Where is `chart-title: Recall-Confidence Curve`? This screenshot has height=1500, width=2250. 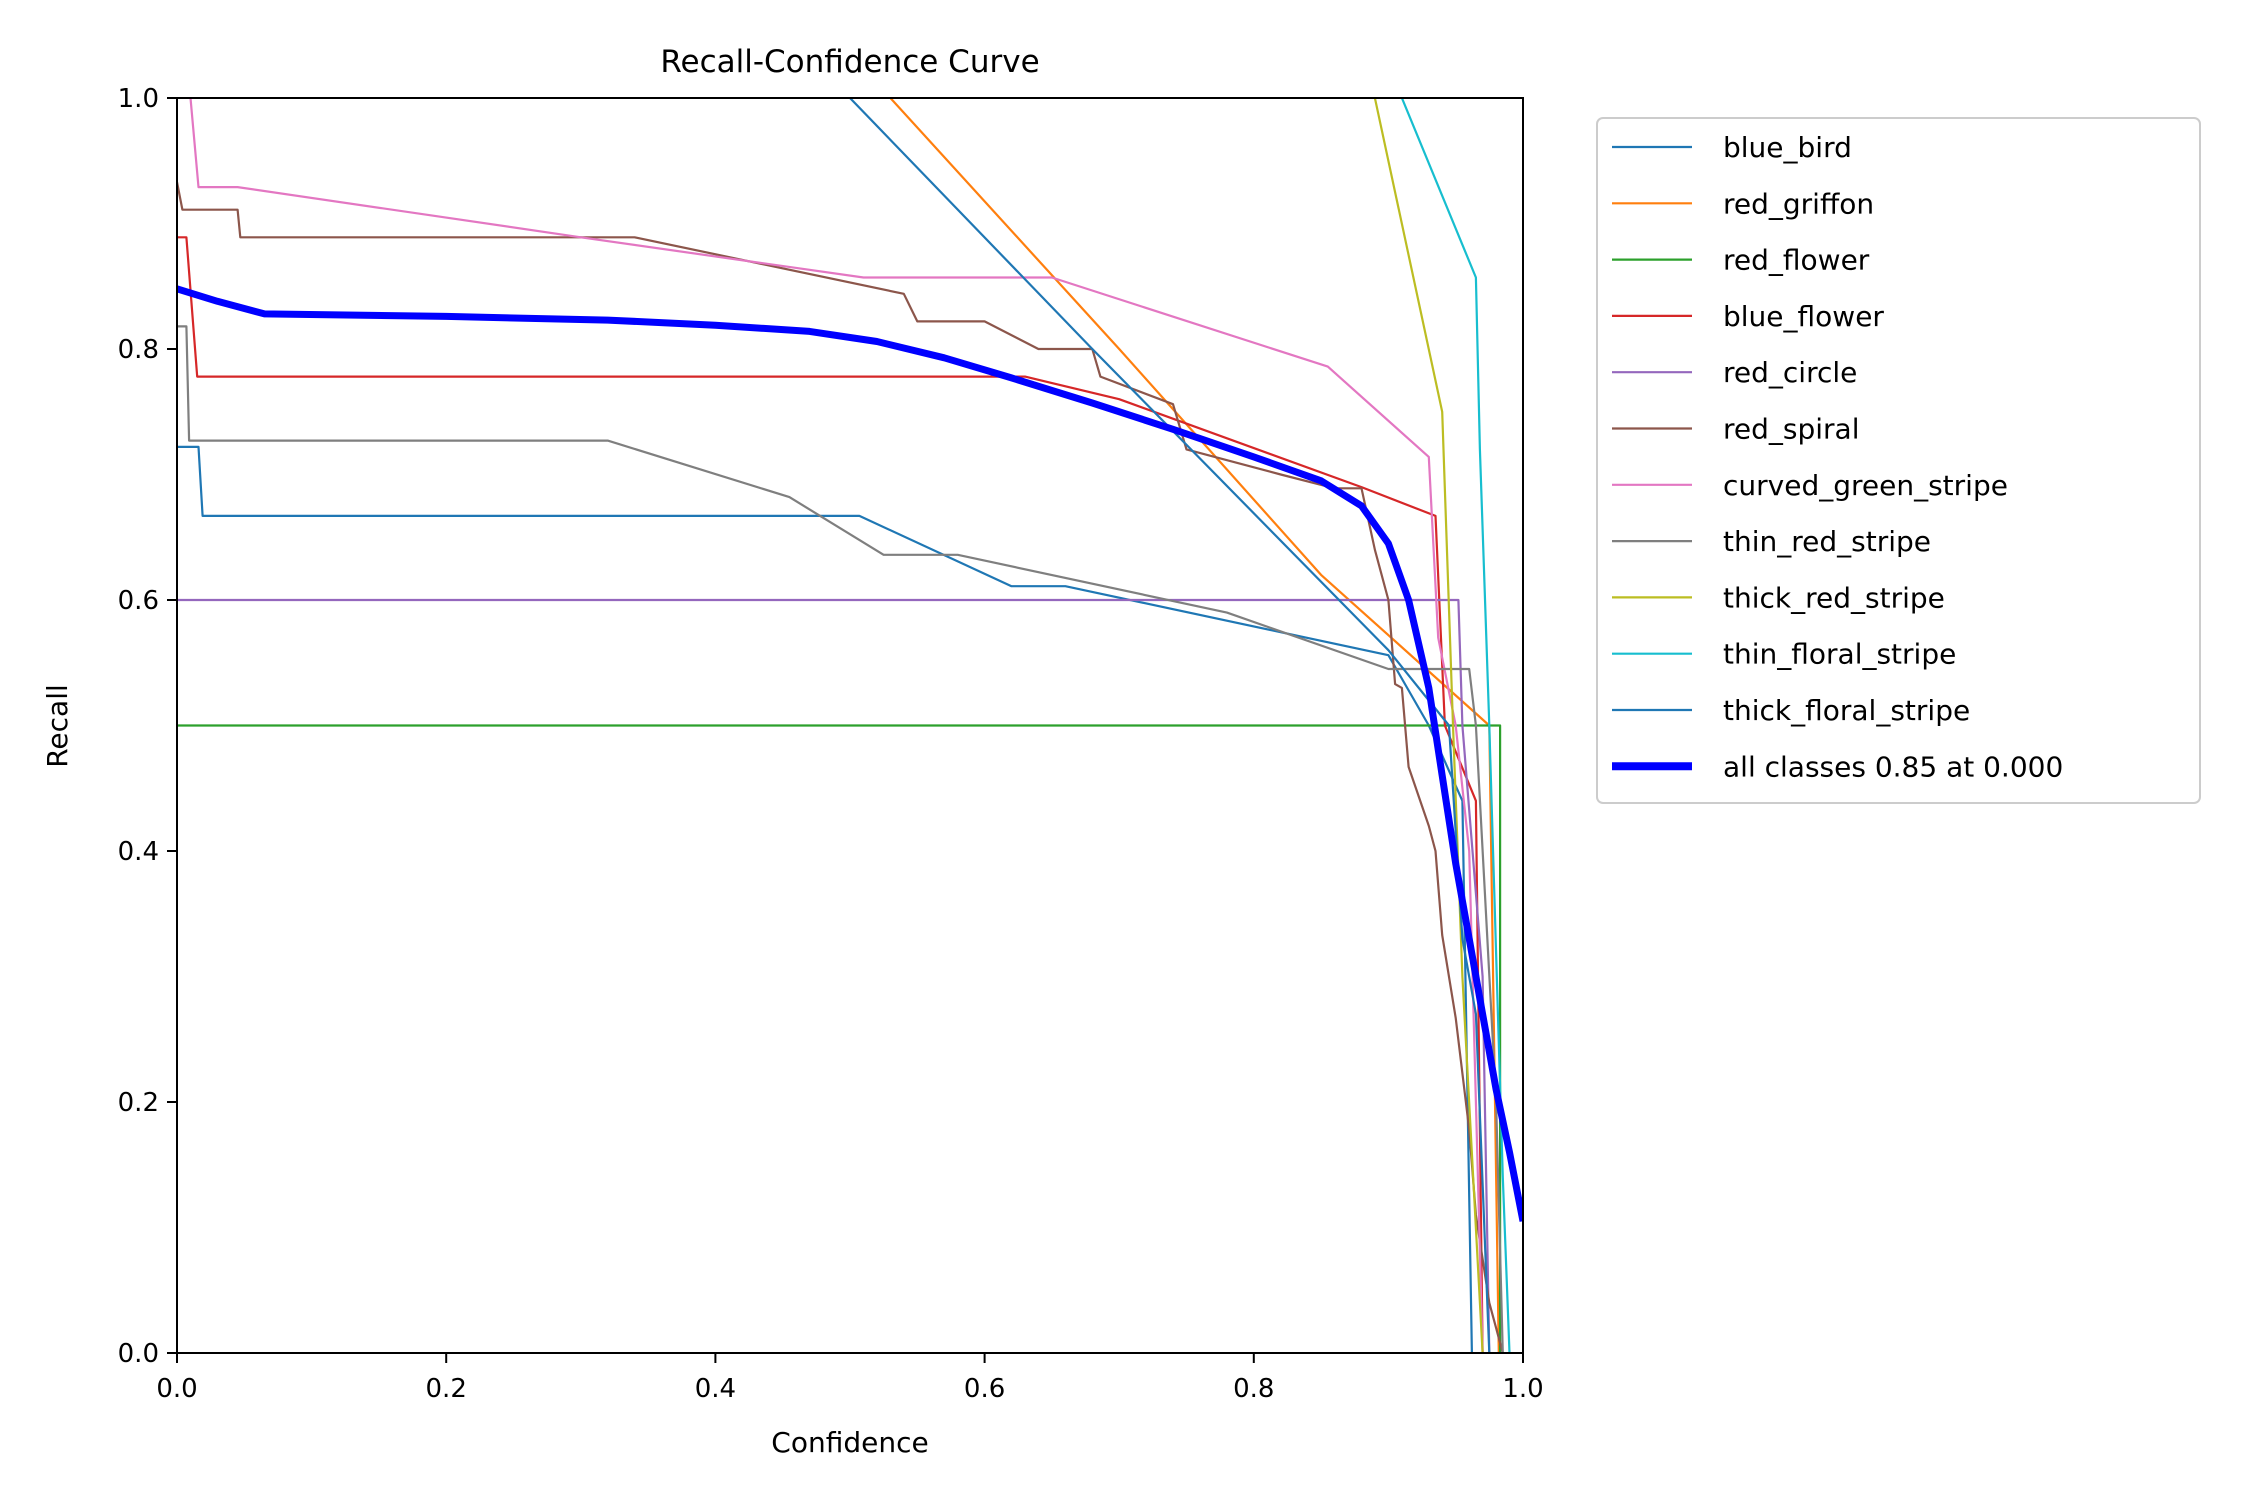
chart-title: Recall-Confidence Curve is located at coordinates (849, 62).